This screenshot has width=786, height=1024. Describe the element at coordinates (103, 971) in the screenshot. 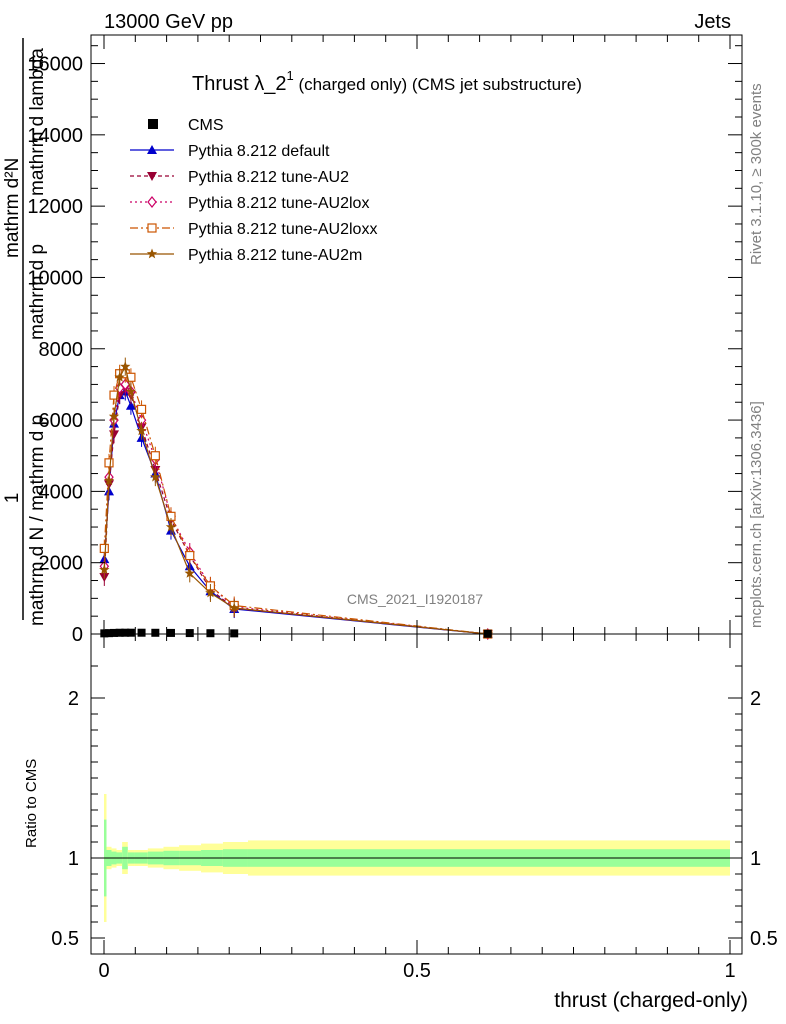

I see `x-tick-label: 0` at that location.